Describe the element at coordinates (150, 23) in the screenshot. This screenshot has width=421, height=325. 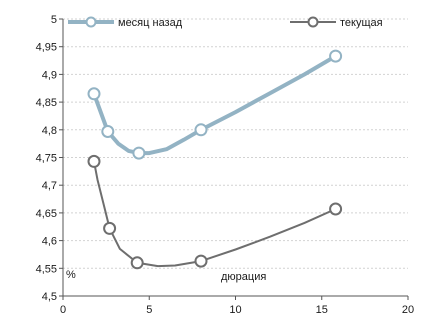
I see `legend-label-previous: месяц назад` at that location.